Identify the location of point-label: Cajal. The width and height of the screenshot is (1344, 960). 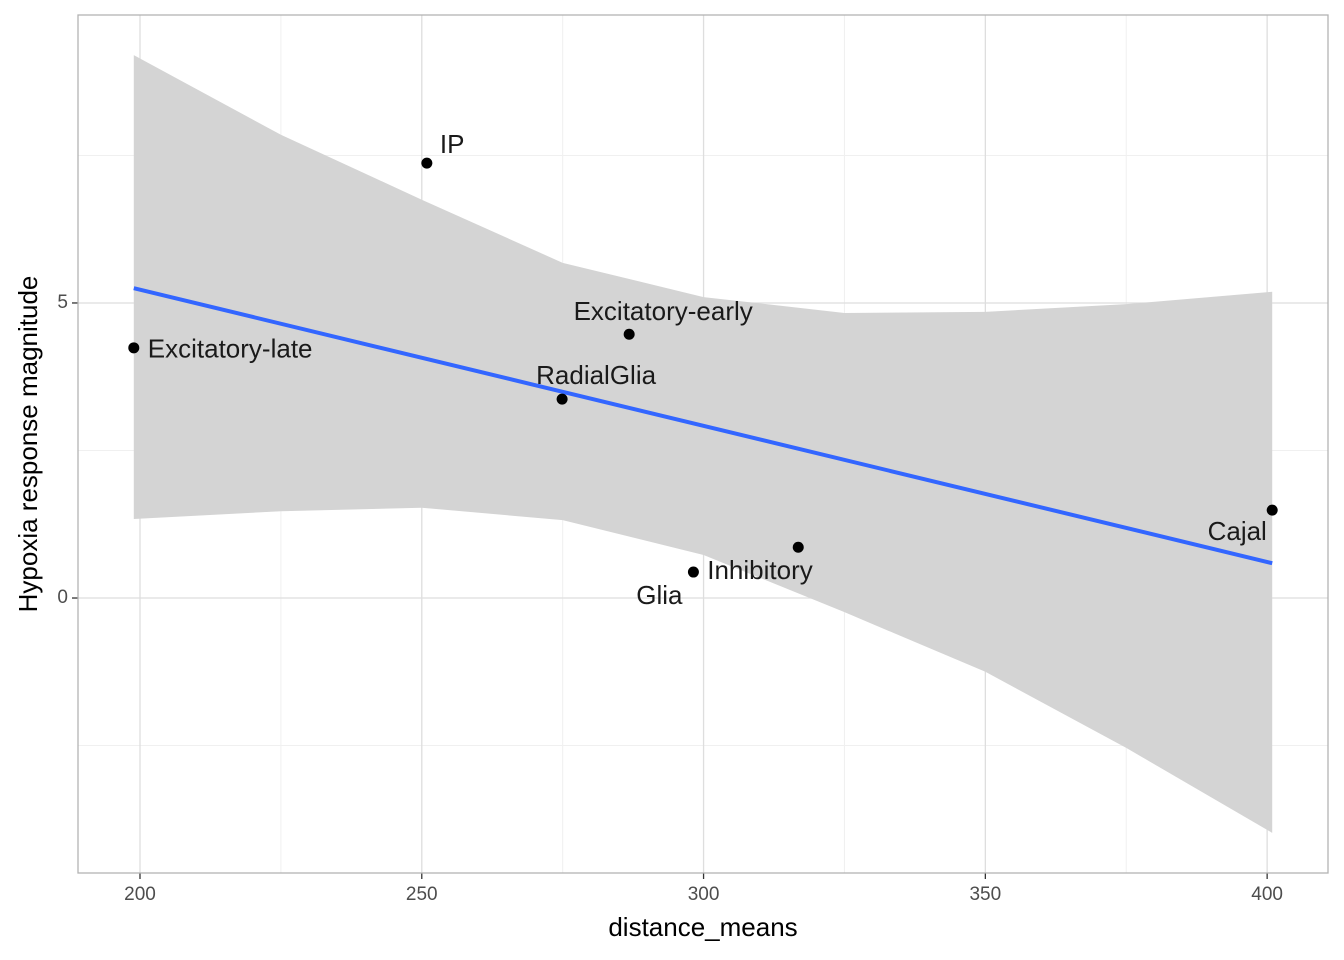
(1237, 531).